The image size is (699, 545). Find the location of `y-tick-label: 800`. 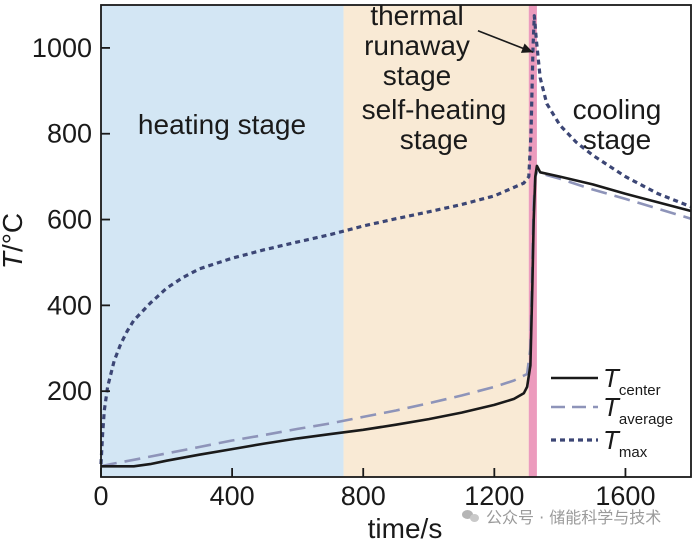

y-tick-label: 800 is located at coordinates (69, 134).